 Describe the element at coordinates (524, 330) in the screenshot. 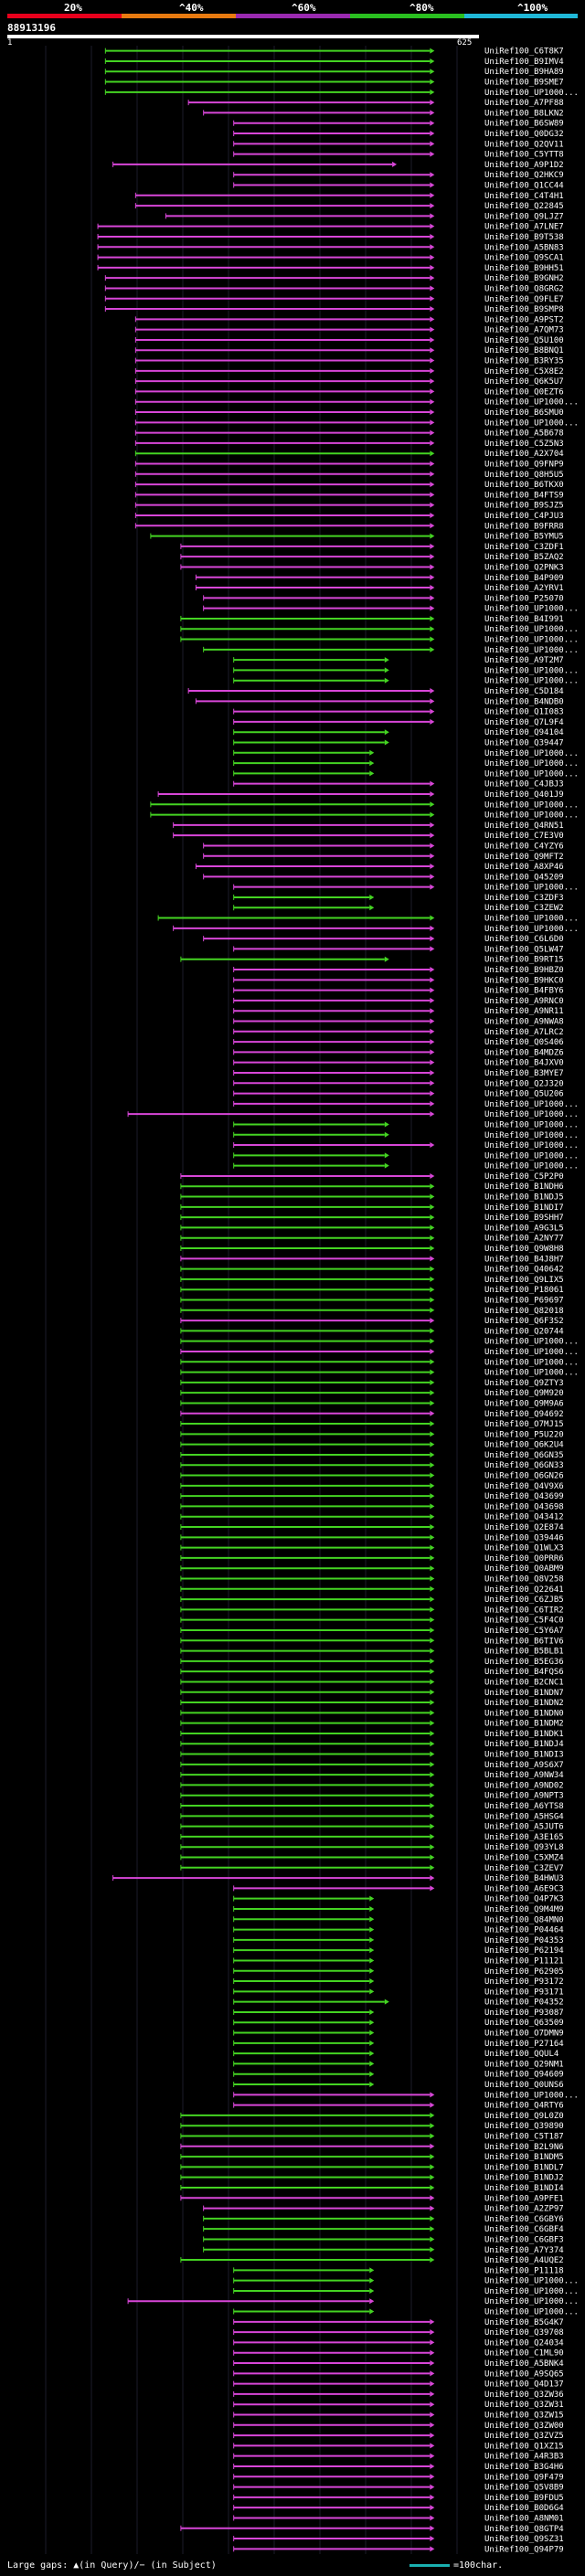

I see `hit-label: UniRef100_A7QM73` at that location.